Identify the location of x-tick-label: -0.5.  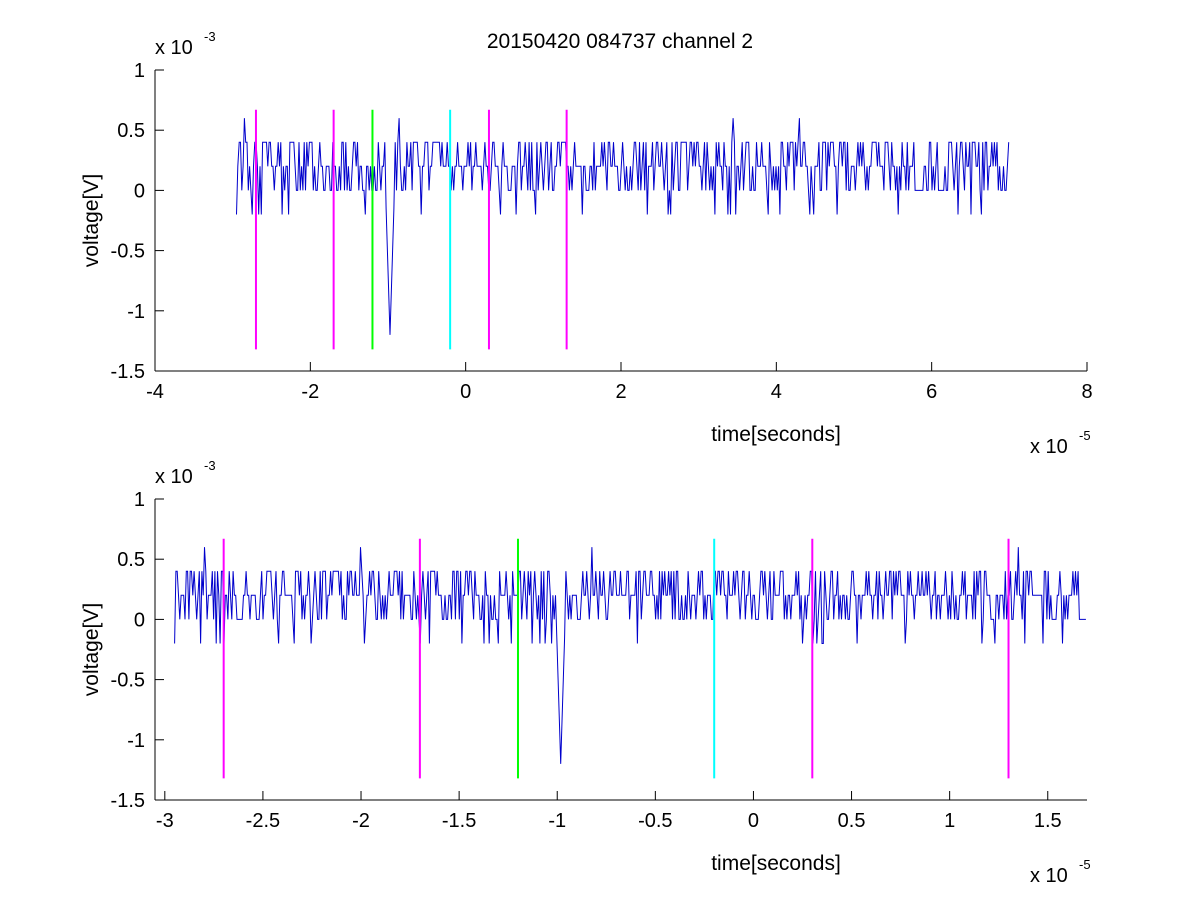
(655, 821).